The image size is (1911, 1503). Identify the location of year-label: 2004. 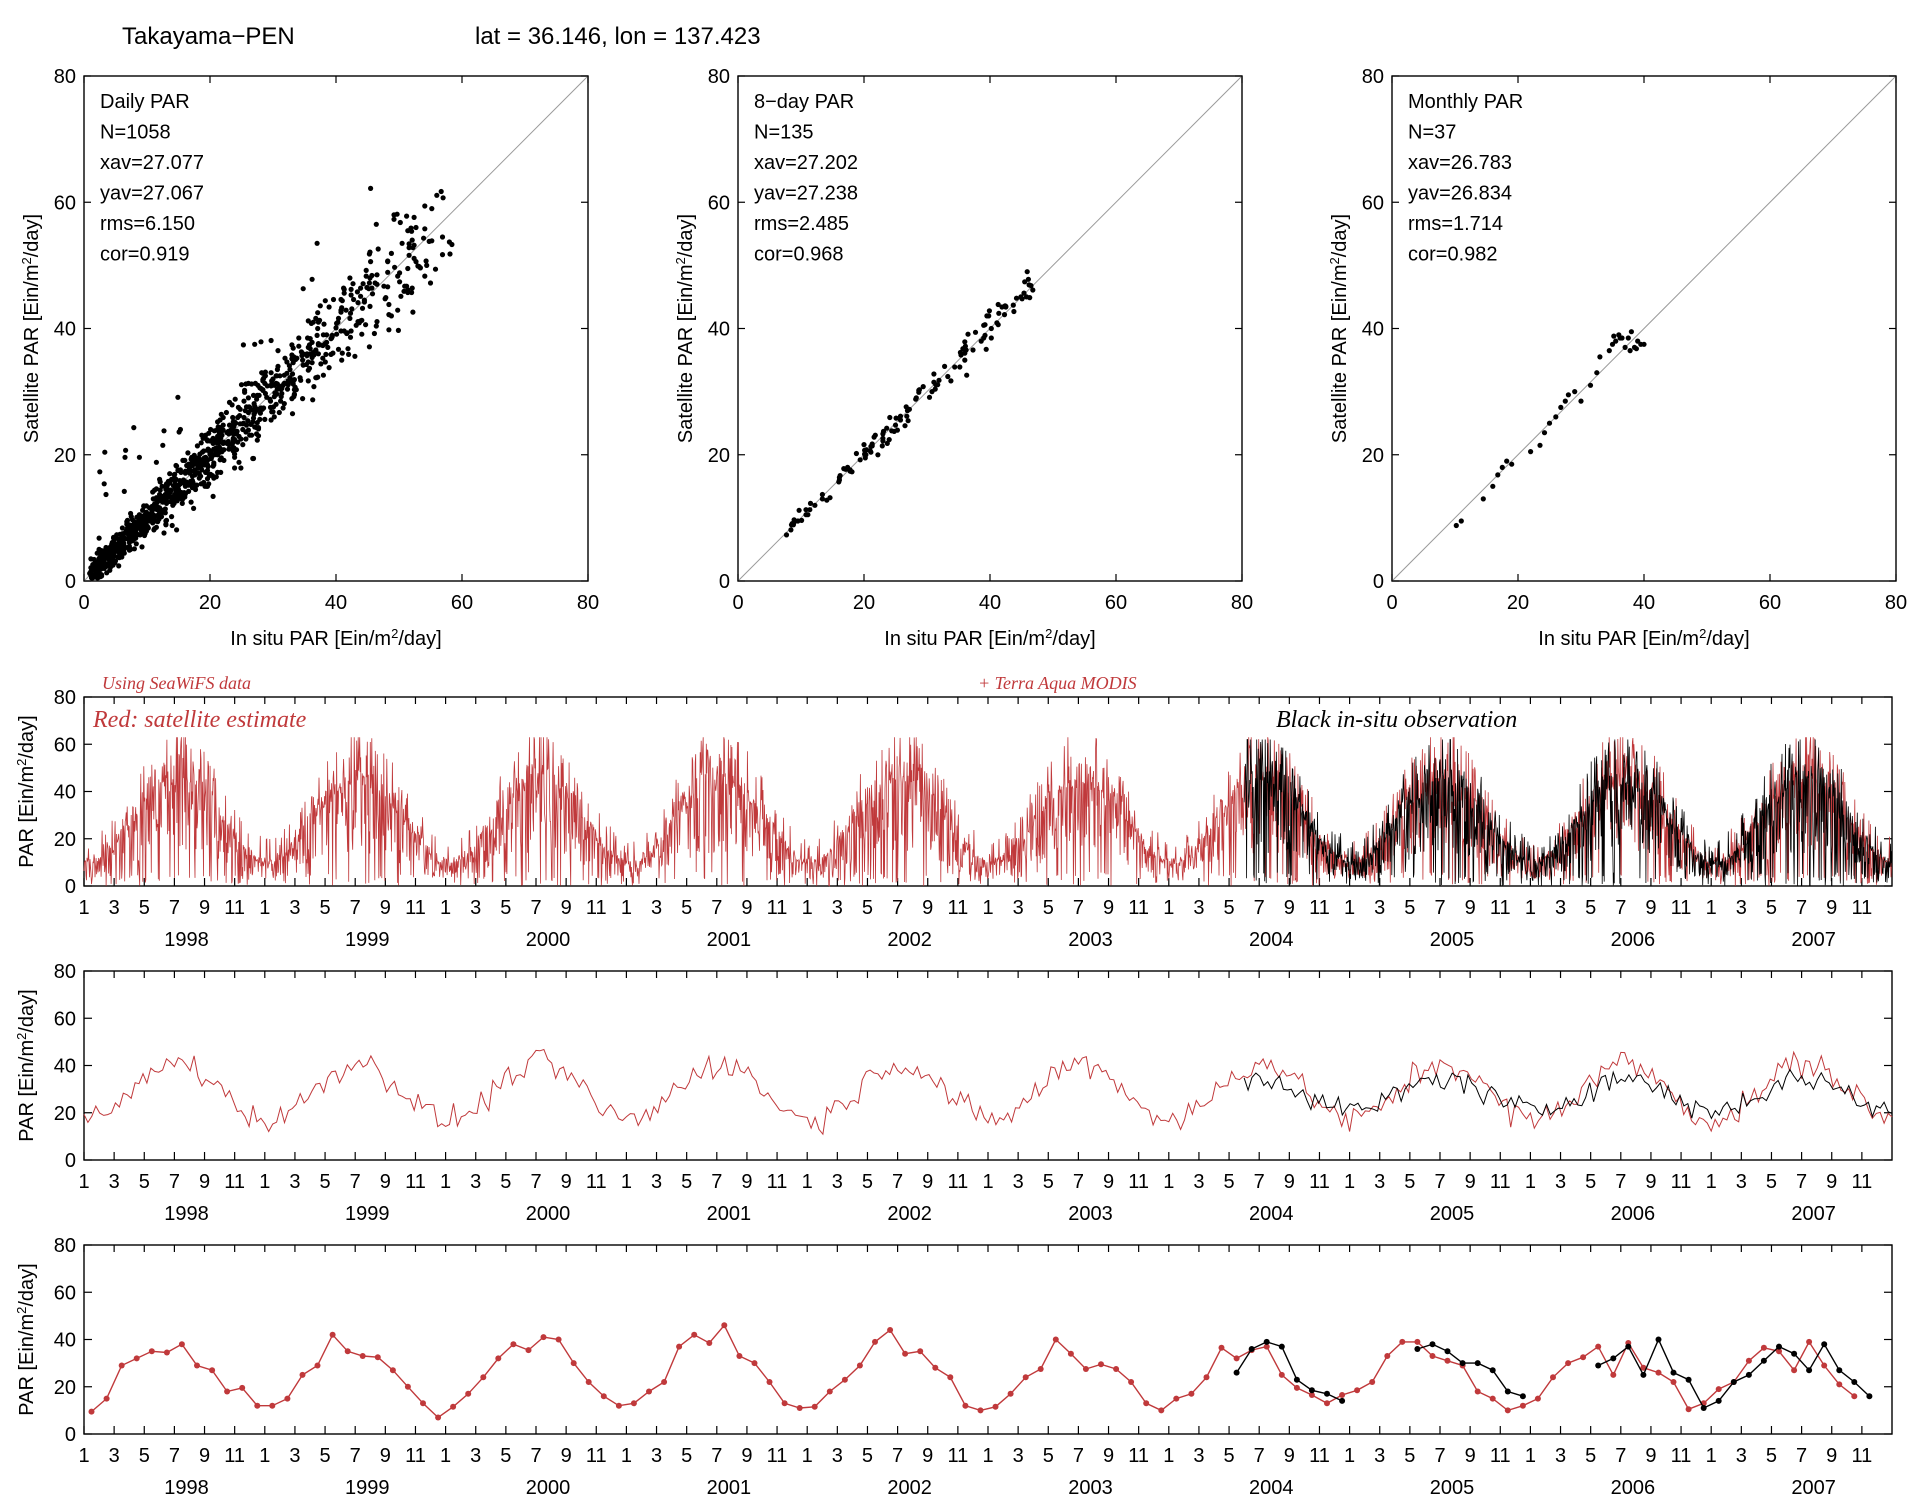
(1271, 940).